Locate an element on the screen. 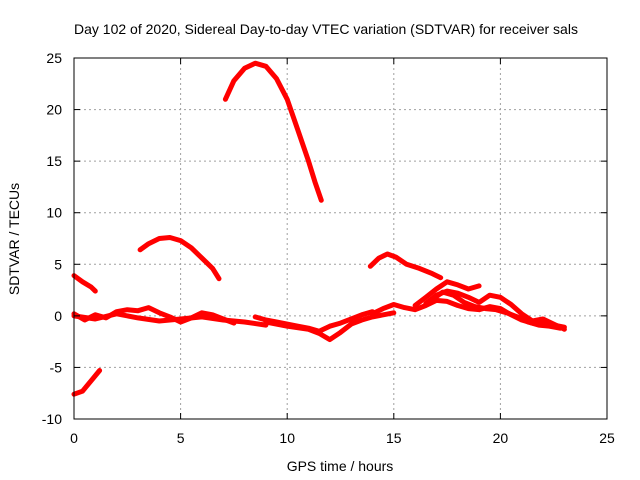  x-tick-label: 0 is located at coordinates (74, 438).